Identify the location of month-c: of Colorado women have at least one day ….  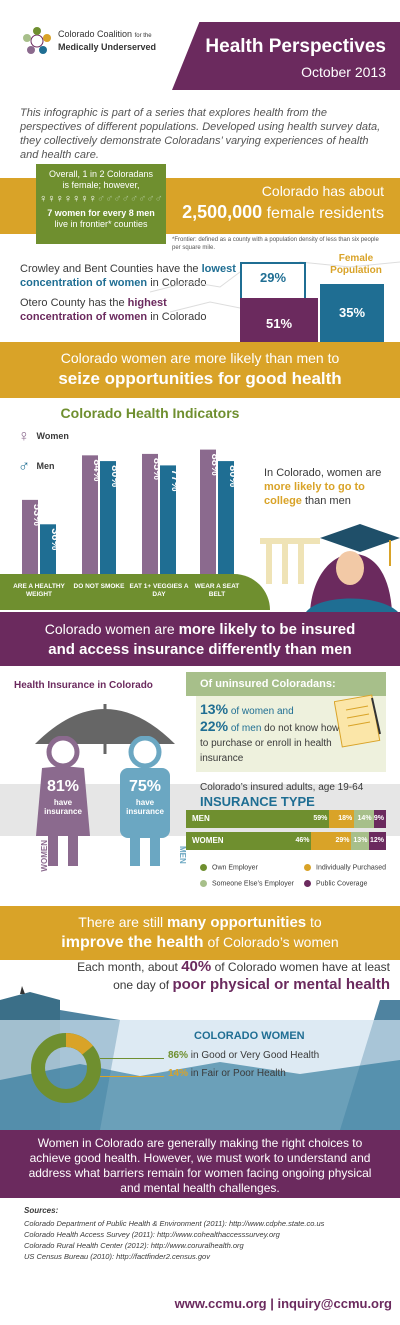
(251, 976).